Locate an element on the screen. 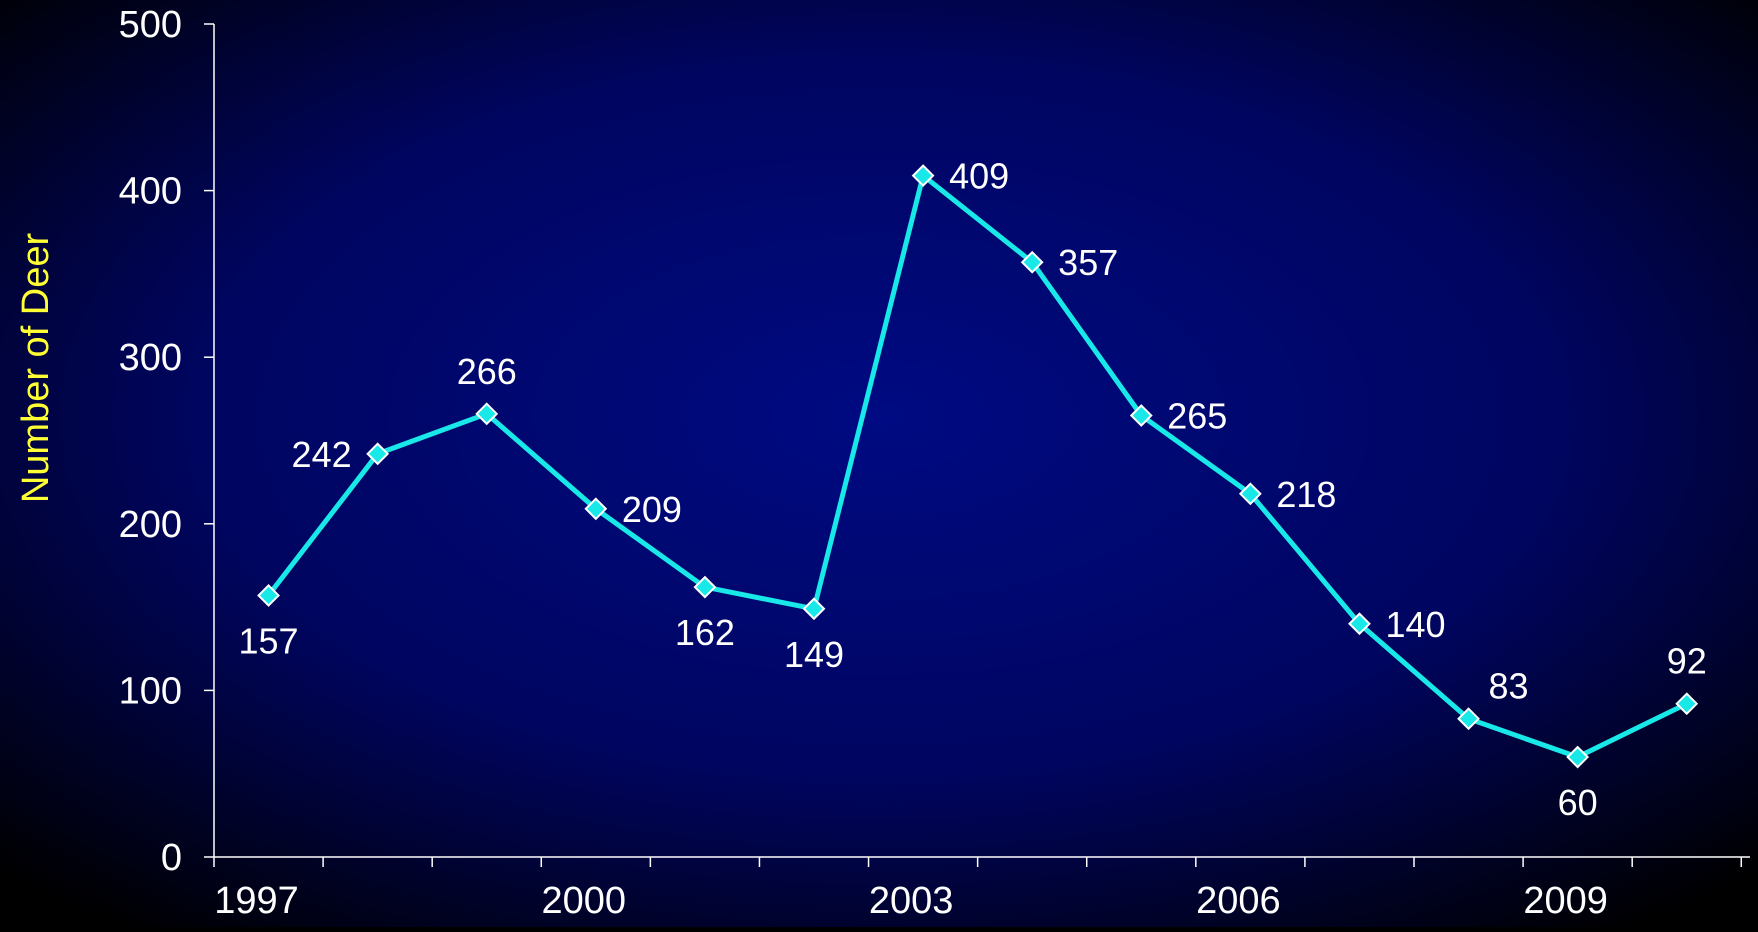 The width and height of the screenshot is (1758, 932). x-tick-label: 2000 is located at coordinates (584, 901).